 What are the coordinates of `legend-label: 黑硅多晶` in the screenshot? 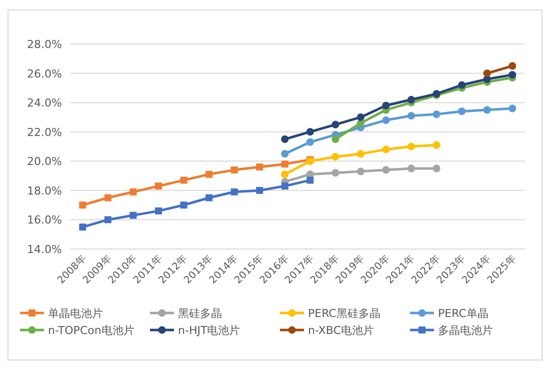 It's located at (200, 313).